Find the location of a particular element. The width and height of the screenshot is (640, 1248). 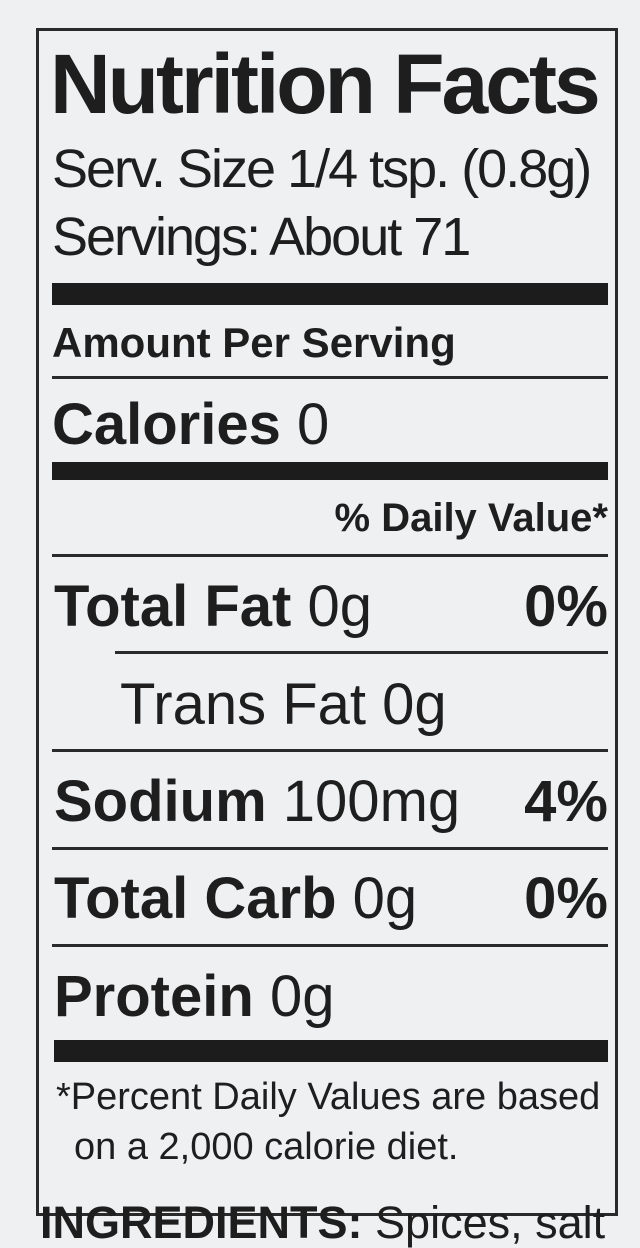

footnote-line-1: *Percent Daily Values are based is located at coordinates (328, 1097).